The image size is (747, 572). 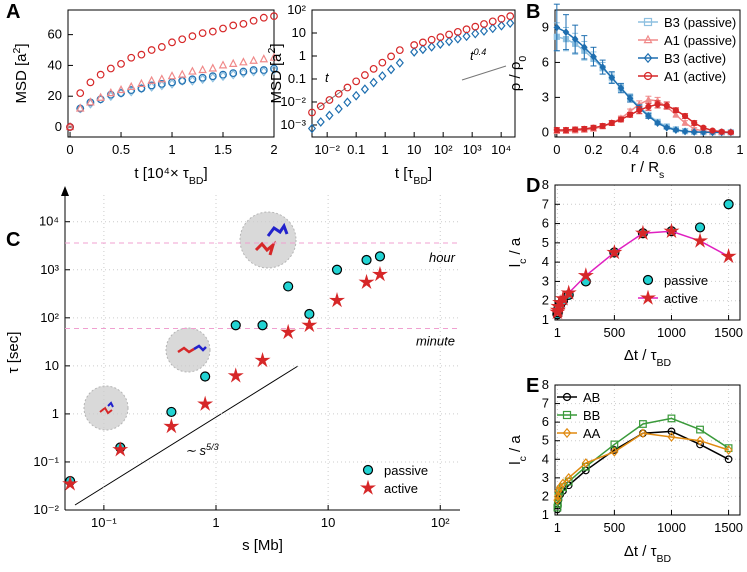 What do you see at coordinates (648, 554) in the screenshot?
I see `x-axis-label: Δt / τBD` at bounding box center [648, 554].